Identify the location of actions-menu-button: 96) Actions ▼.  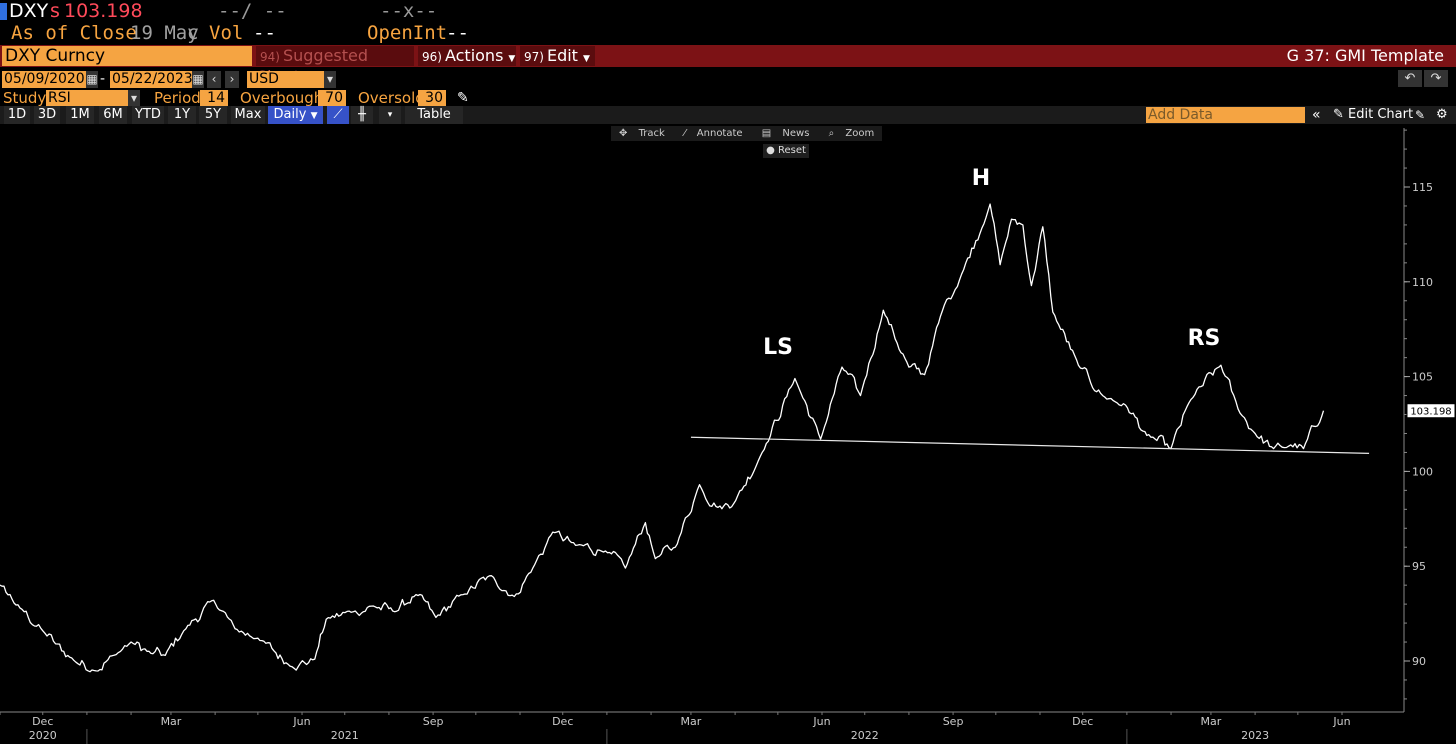
(467, 56).